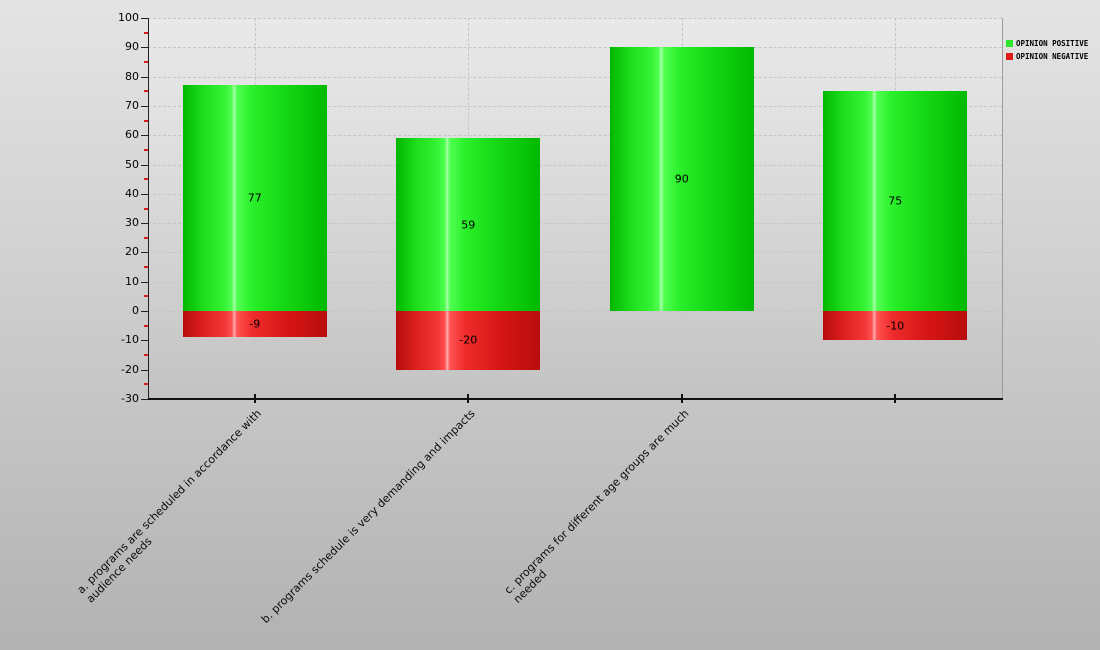 The height and width of the screenshot is (650, 1100). I want to click on bar-value-label: -9, so click(255, 324).